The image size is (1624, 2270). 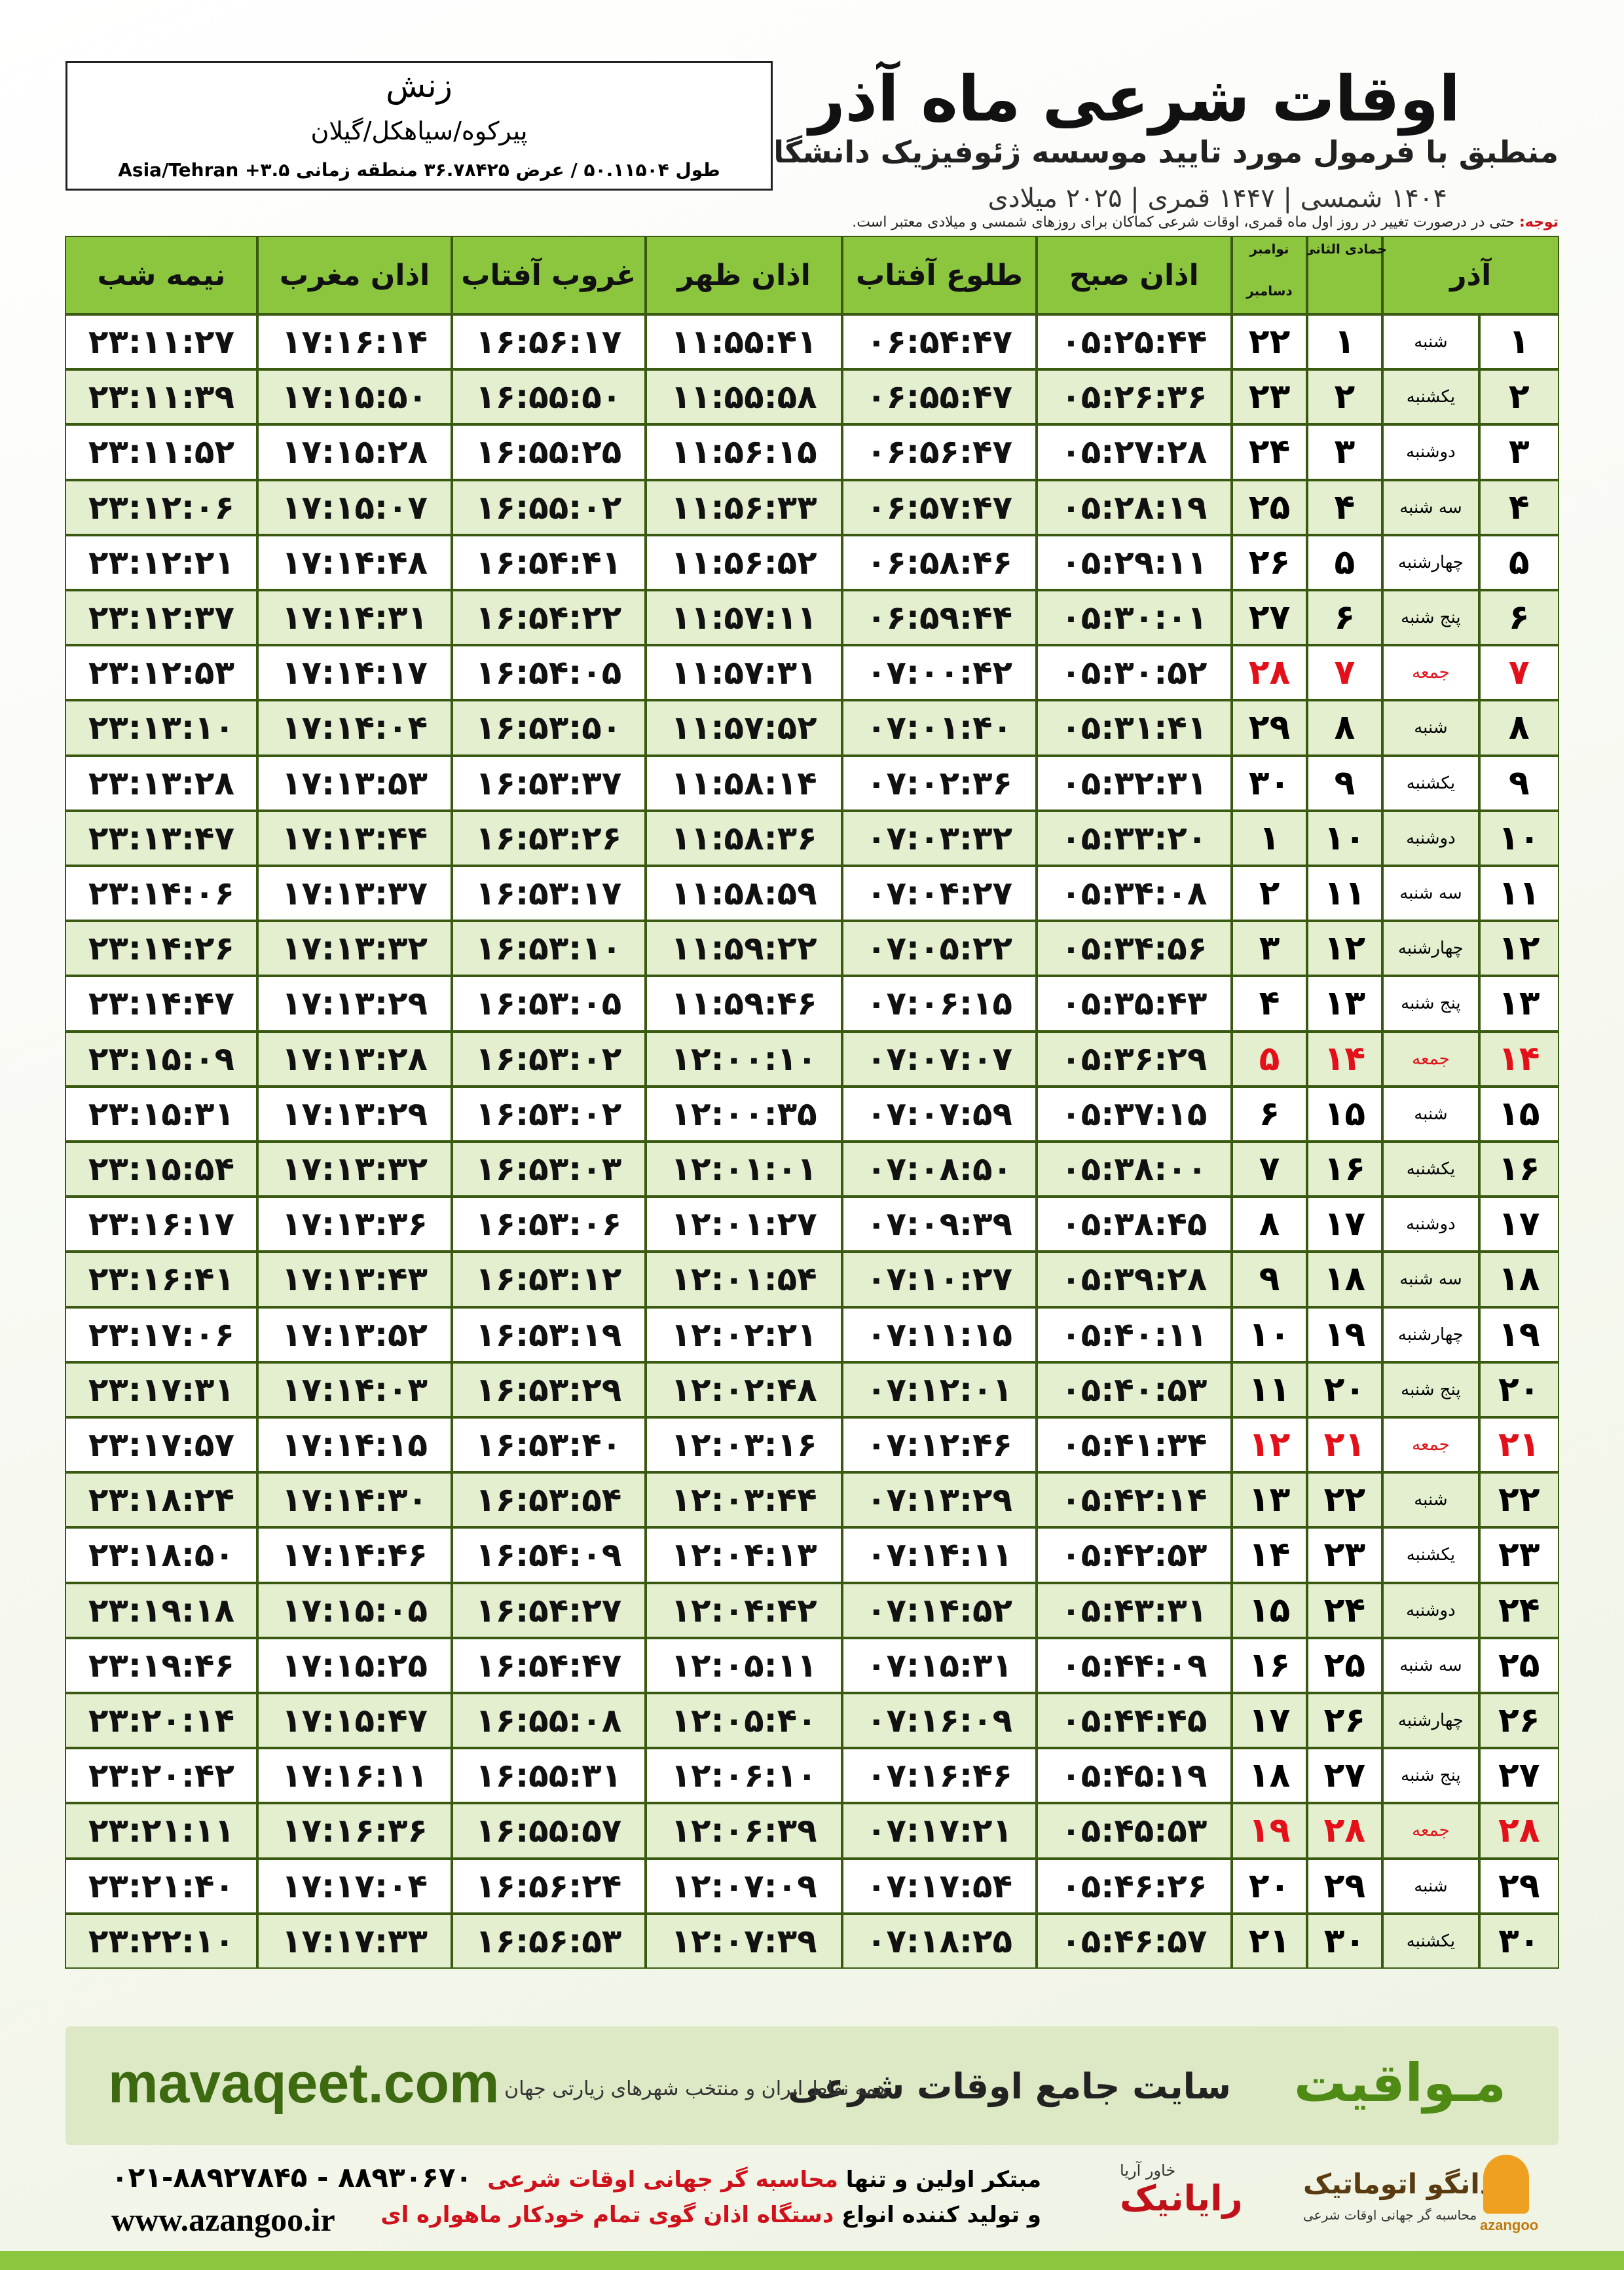 What do you see at coordinates (1134, 1665) in the screenshot?
I see `time-cell: ۰۵:۴۴:۰۹` at bounding box center [1134, 1665].